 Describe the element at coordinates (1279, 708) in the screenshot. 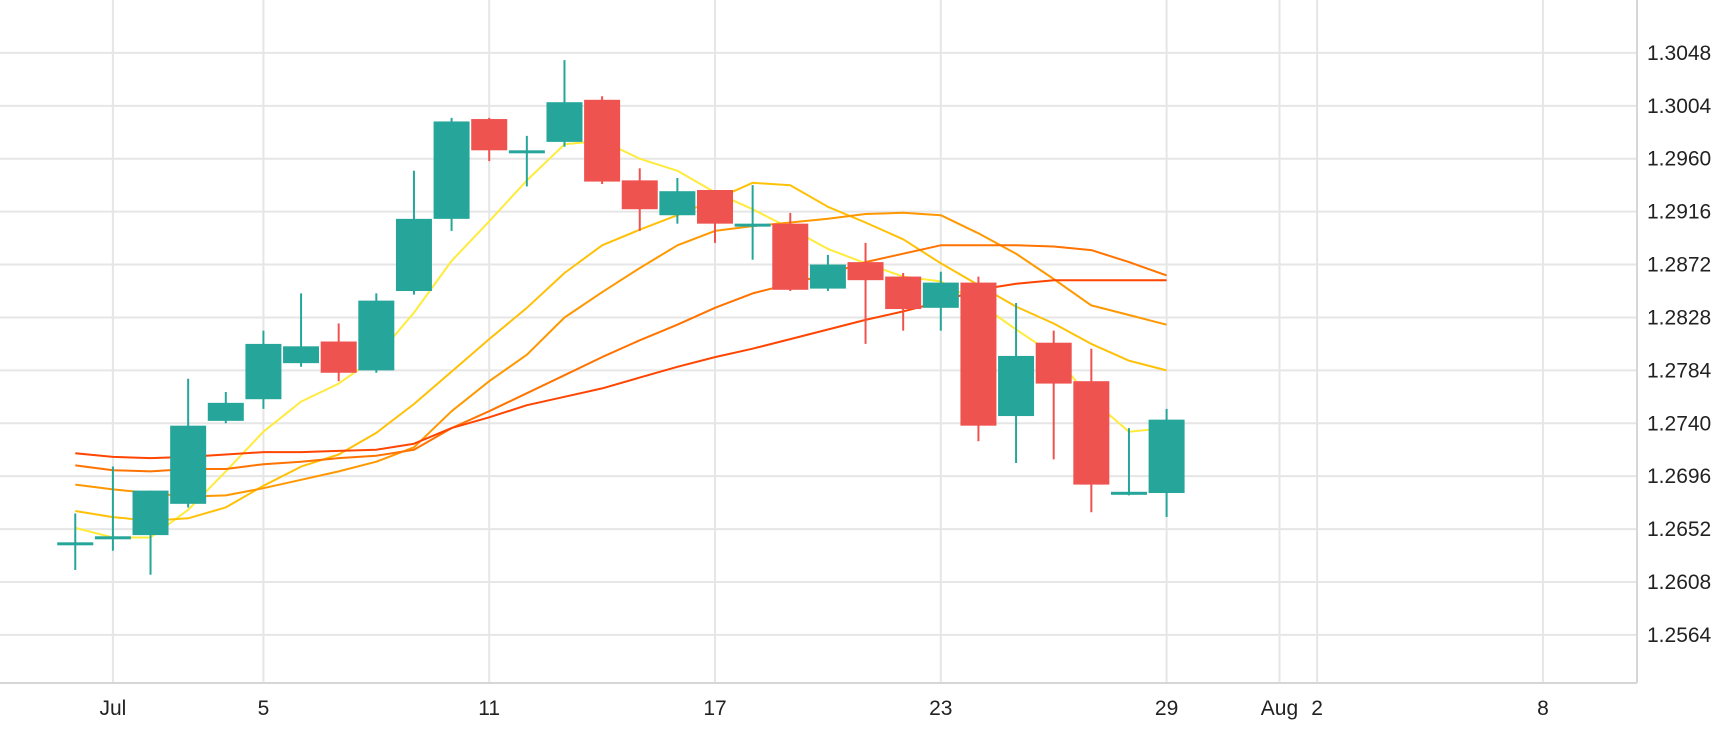

I see `x-tick-label: Aug` at that location.